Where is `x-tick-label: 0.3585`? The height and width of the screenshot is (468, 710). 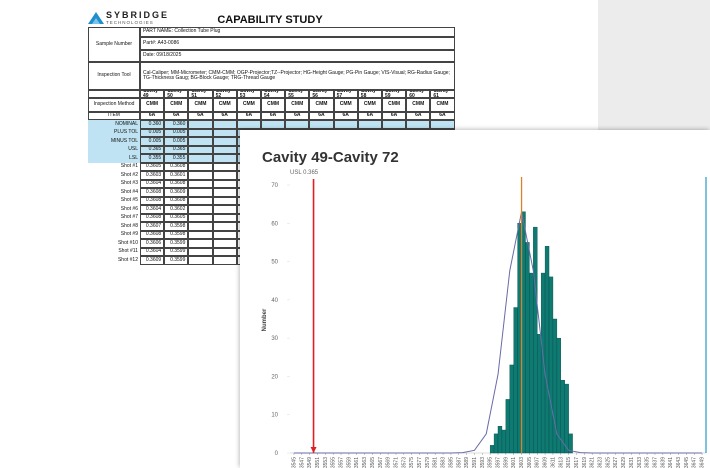 x-tick-label: 0.3585 is located at coordinates (451, 462).